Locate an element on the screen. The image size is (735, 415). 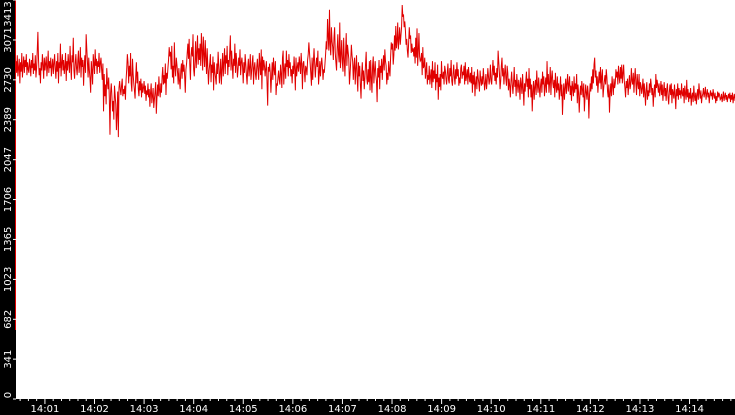
x-axis-bar is located at coordinates (367, 407).